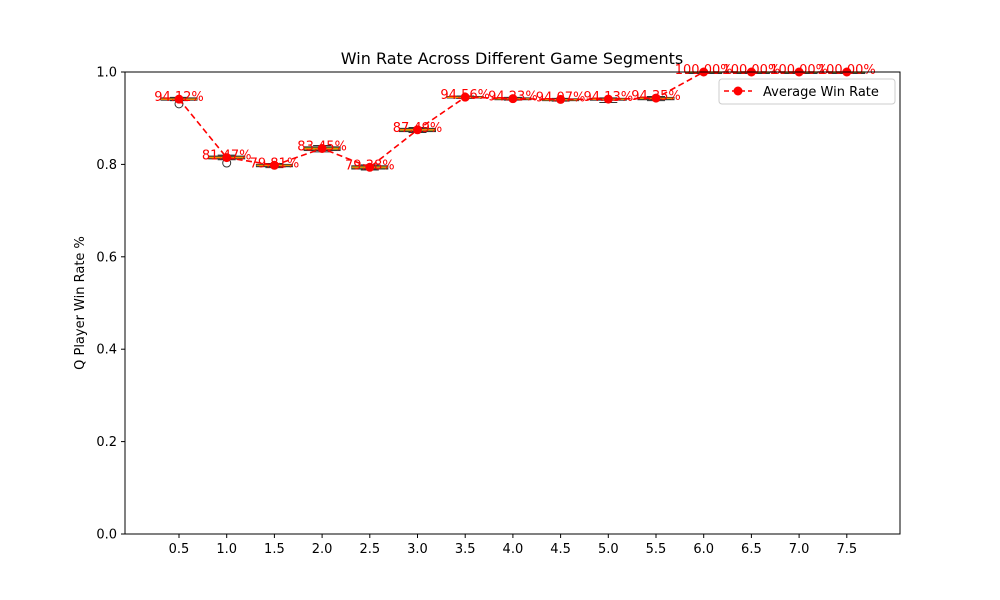  Describe the element at coordinates (703, 549) in the screenshot. I see `x-tick-label: 6.0` at that location.